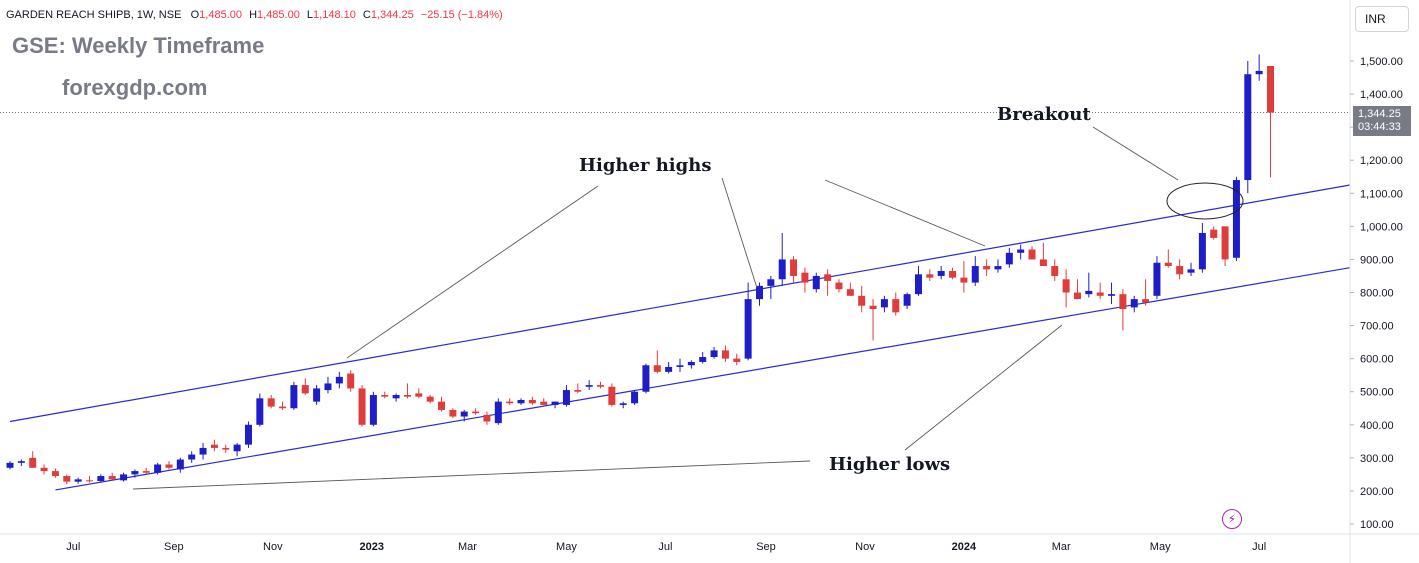  Describe the element at coordinates (334, 15) in the screenshot. I see `low-value: 1,148.10` at that location.